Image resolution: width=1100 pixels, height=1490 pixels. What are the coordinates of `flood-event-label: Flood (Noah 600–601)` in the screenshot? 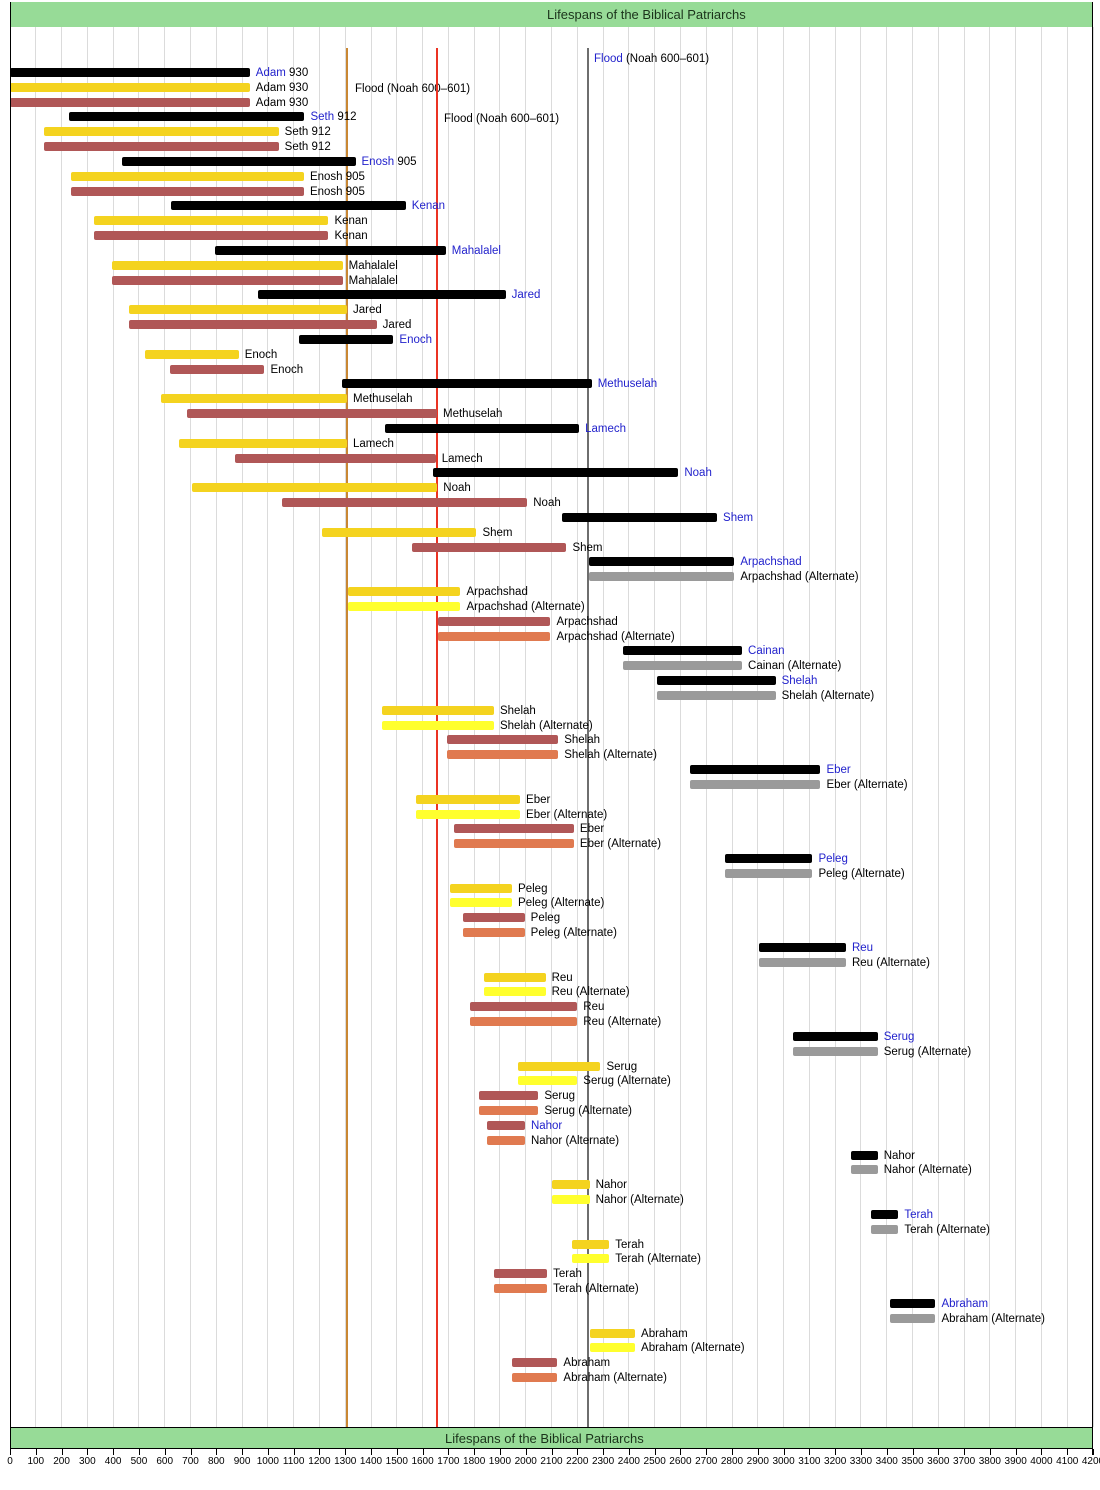 It's located at (412, 89).